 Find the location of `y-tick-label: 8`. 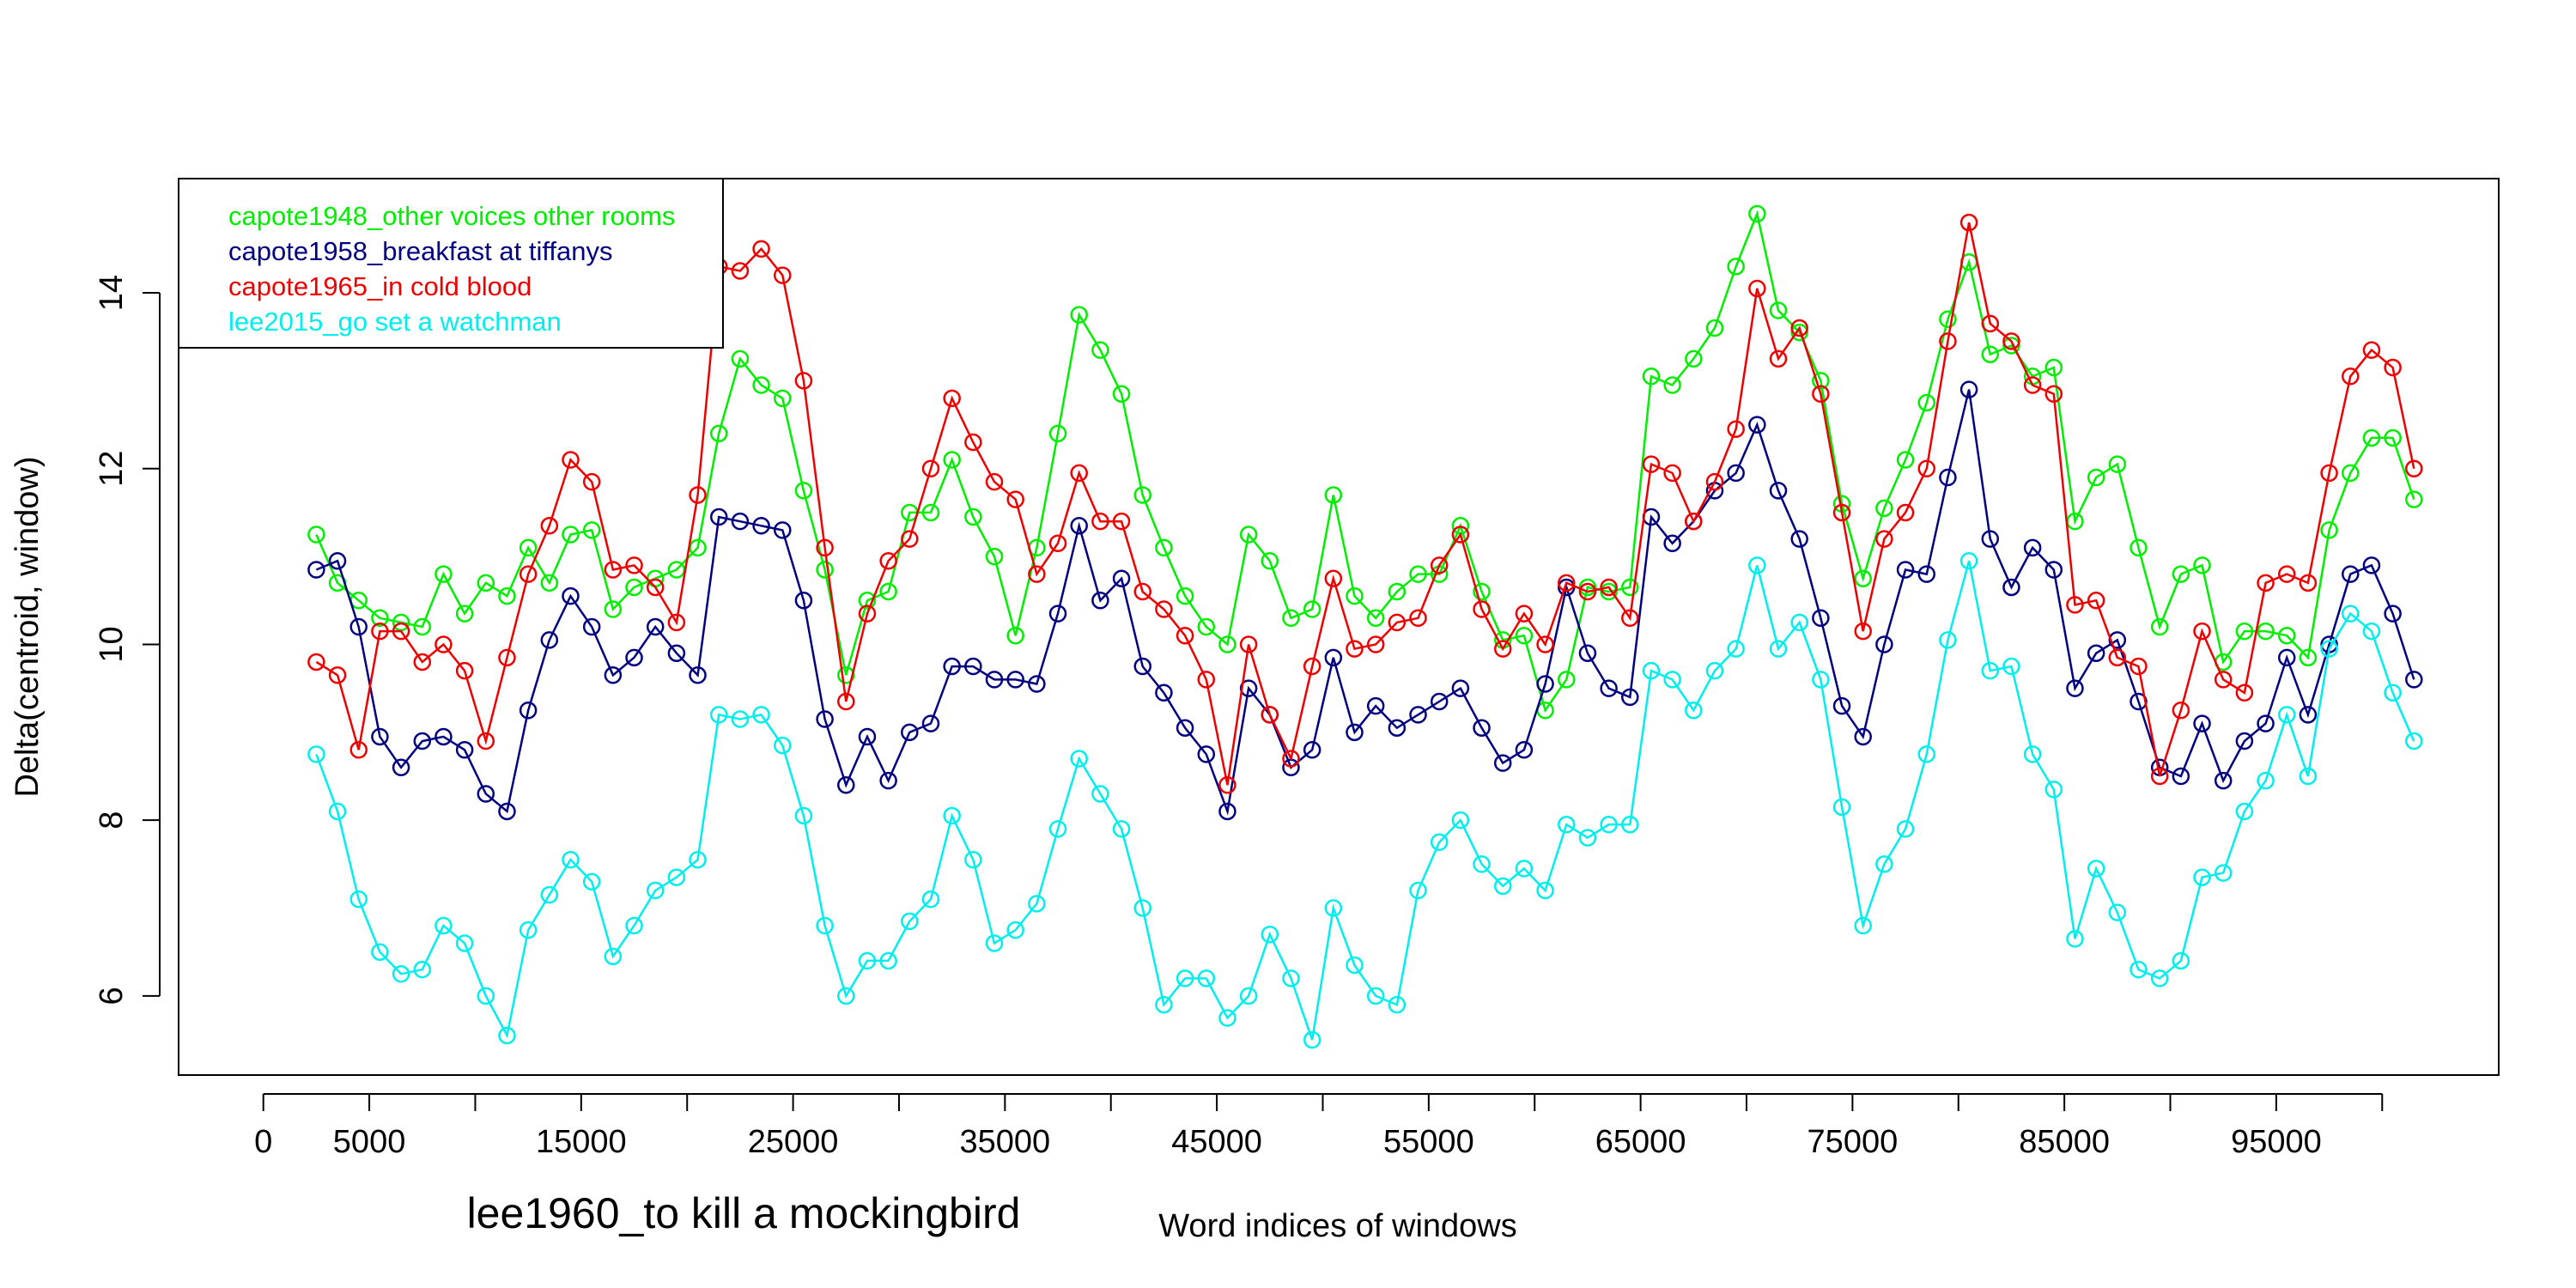

y-tick-label: 8 is located at coordinates (112, 820).